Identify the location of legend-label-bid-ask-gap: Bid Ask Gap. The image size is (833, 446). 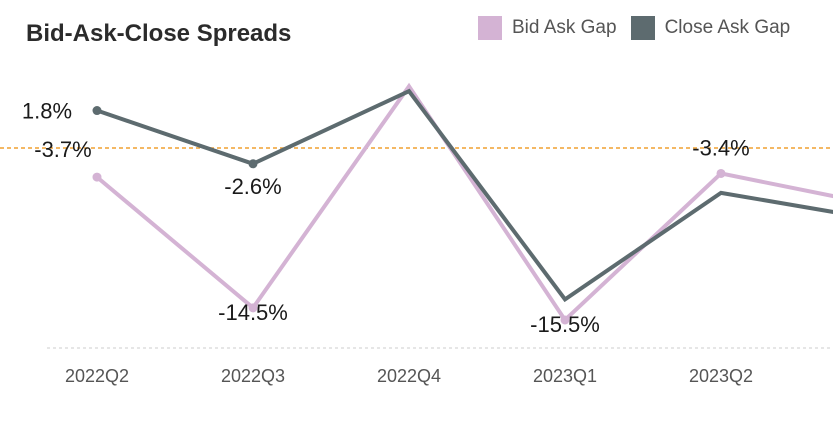
(564, 27).